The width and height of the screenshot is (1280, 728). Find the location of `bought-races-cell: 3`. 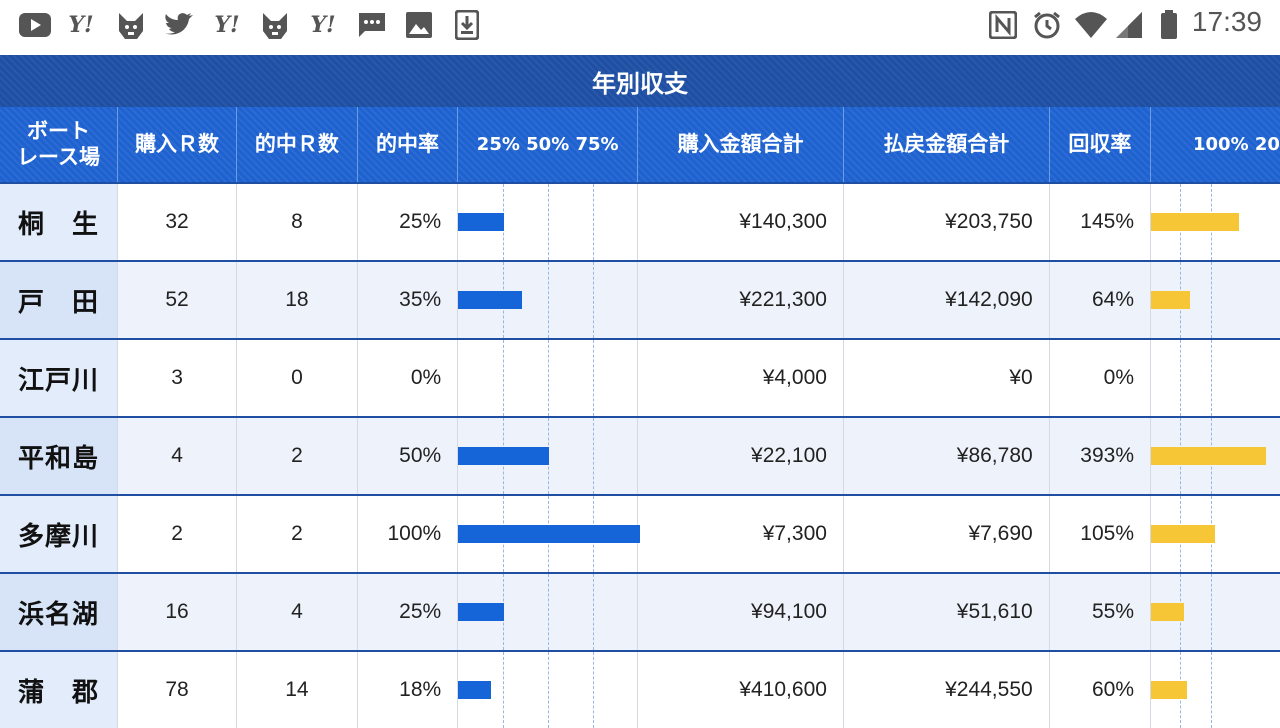

bought-races-cell: 3 is located at coordinates (177, 378).